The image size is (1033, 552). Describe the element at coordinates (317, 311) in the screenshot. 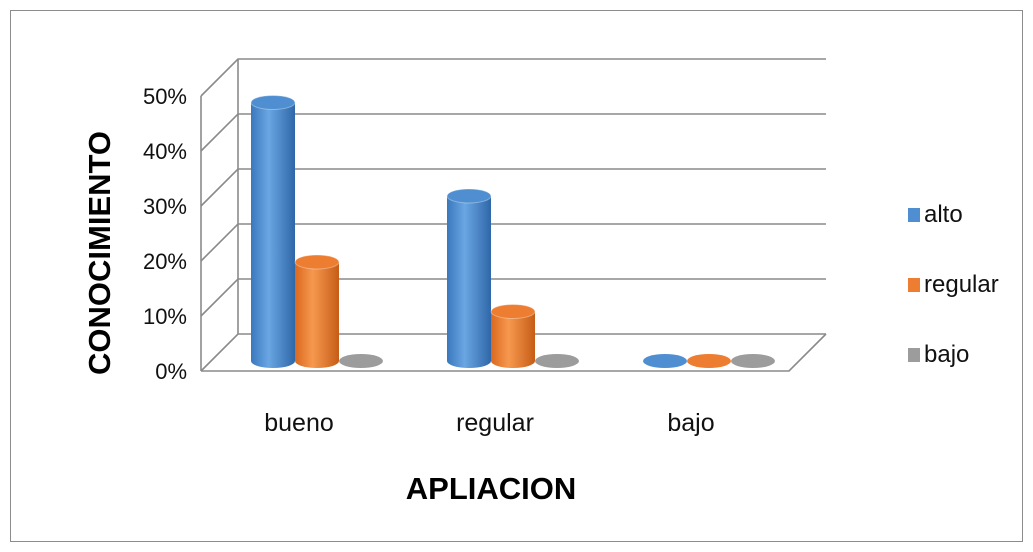

I see `bar-bueno-regular` at that location.